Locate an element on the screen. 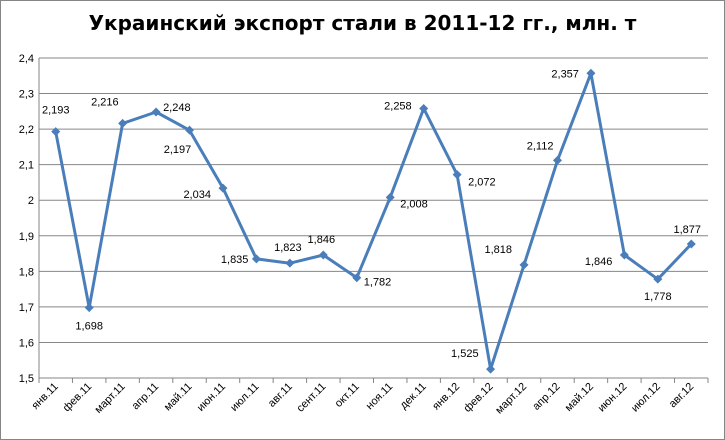 The image size is (725, 440). data-label: 1,778 is located at coordinates (658, 297).